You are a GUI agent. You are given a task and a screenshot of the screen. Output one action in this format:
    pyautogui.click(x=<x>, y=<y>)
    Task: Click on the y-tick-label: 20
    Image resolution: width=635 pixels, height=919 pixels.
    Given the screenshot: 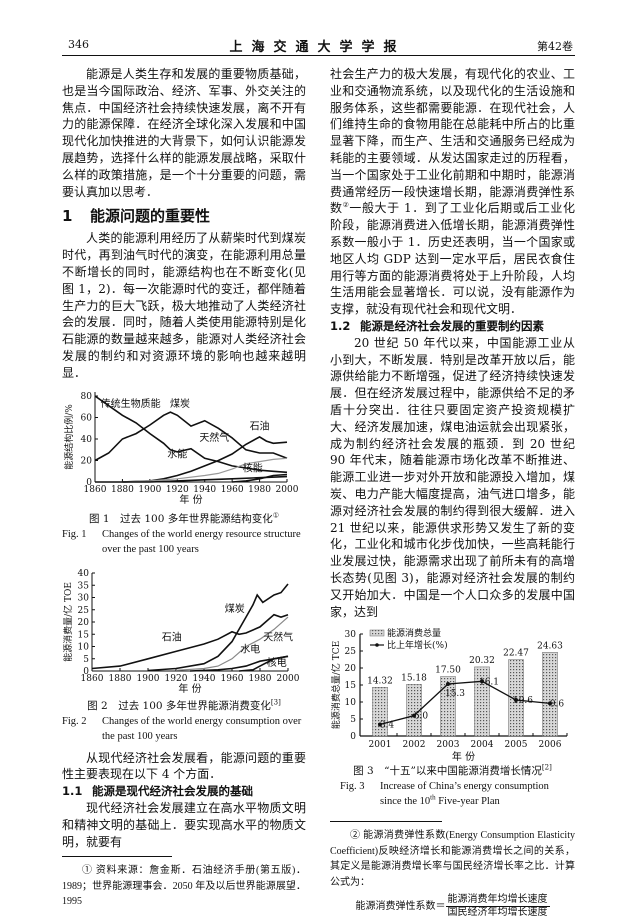 What is the action you would take?
    pyautogui.click(x=351, y=669)
    